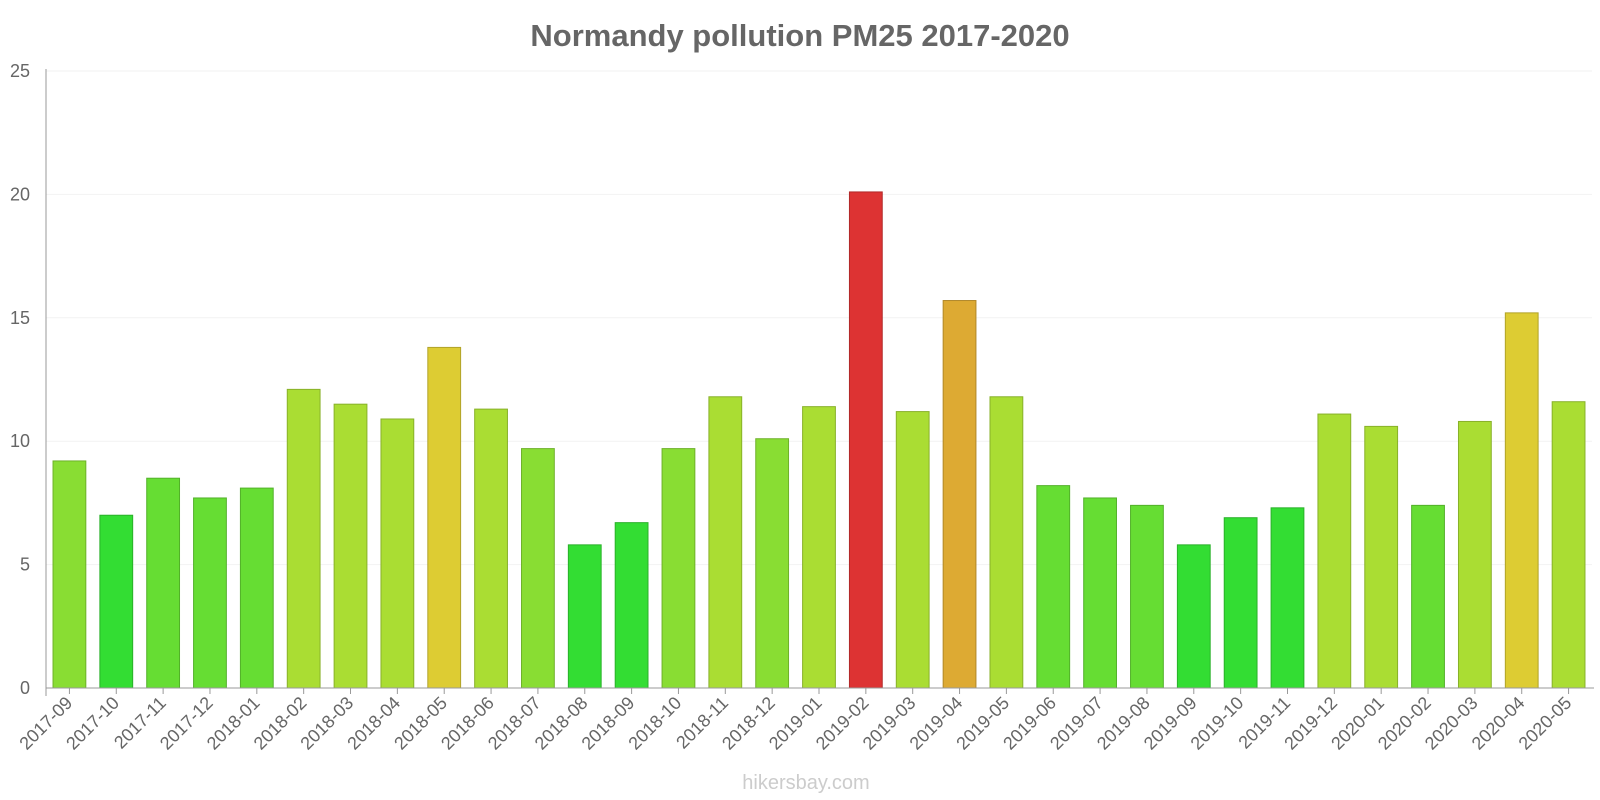 The image size is (1600, 800). Describe the element at coordinates (799, 35) in the screenshot. I see `chart-title: Normandy pollution PM25 2017-2020` at that location.